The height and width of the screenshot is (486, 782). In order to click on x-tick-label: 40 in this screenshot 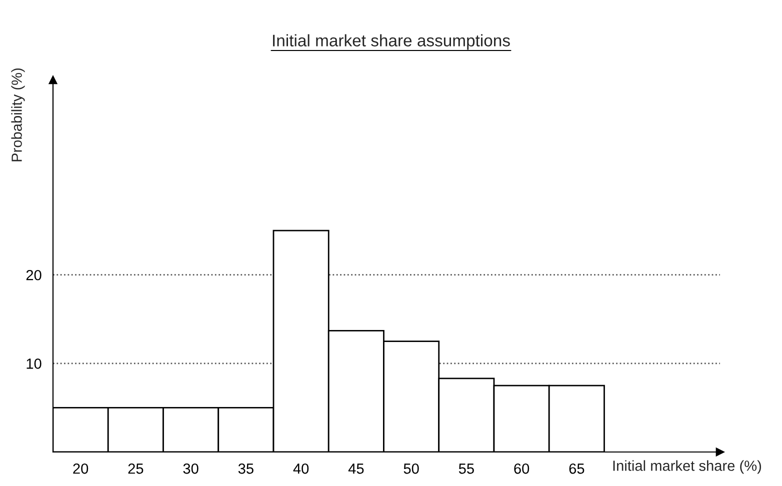, I will do `click(301, 468)`.